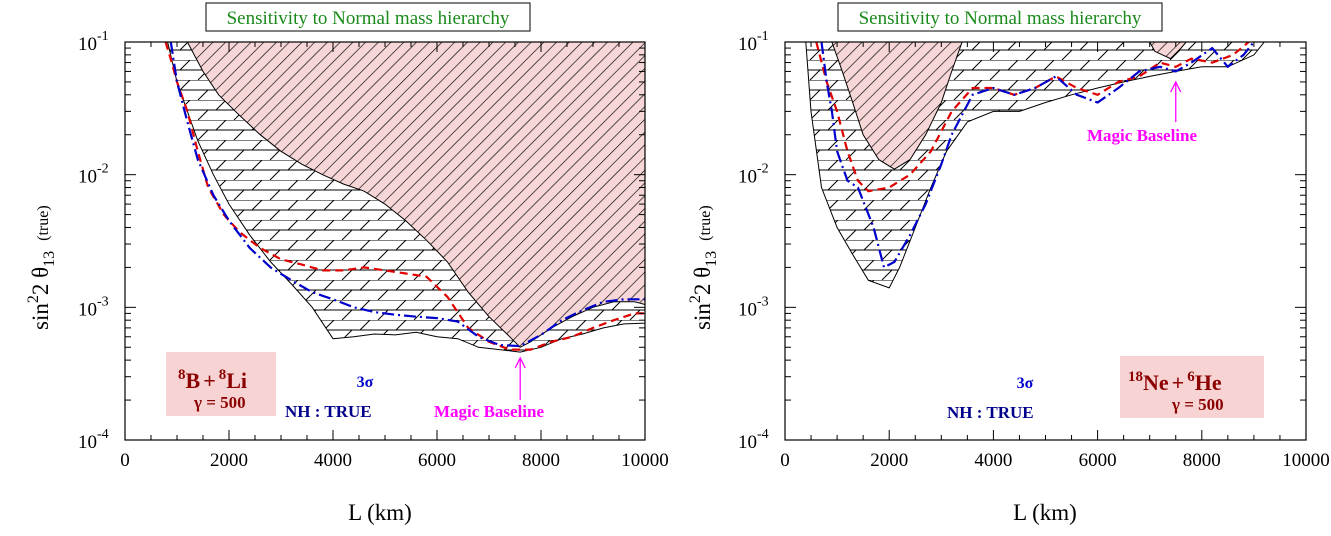  What do you see at coordinates (380, 512) in the screenshot?
I see `left-x-axis-label: L (km)` at bounding box center [380, 512].